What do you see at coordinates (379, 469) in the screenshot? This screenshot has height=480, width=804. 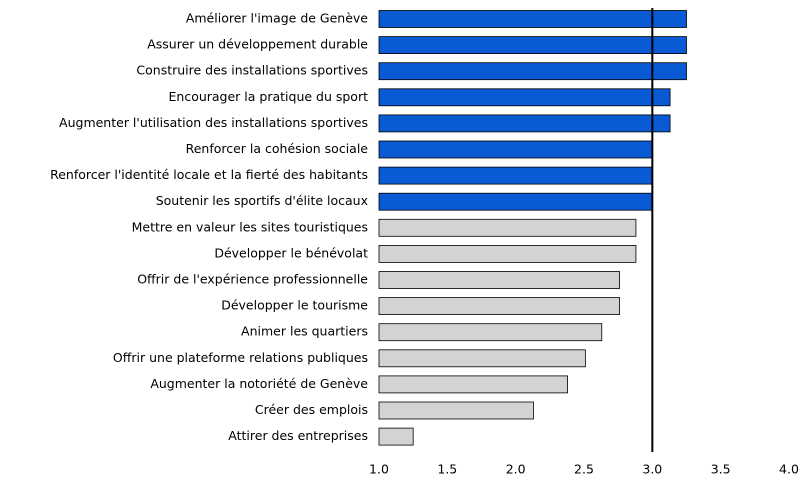 I see `x-tick-label: 1.0` at bounding box center [379, 469].